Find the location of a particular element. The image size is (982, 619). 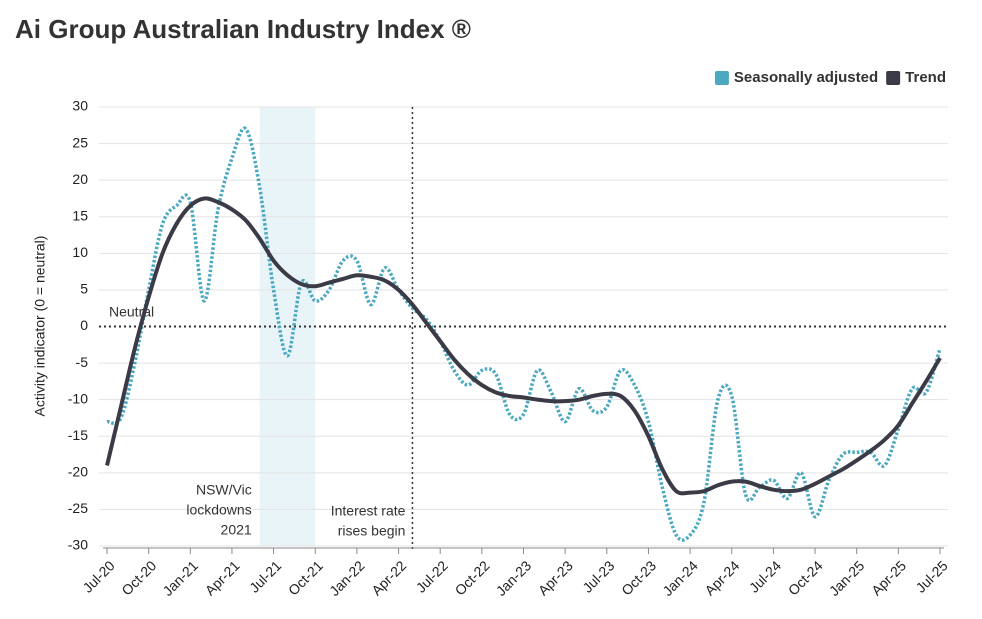

y-axis-label: Activity indicator (0 = neutral) is located at coordinates (40, 326).